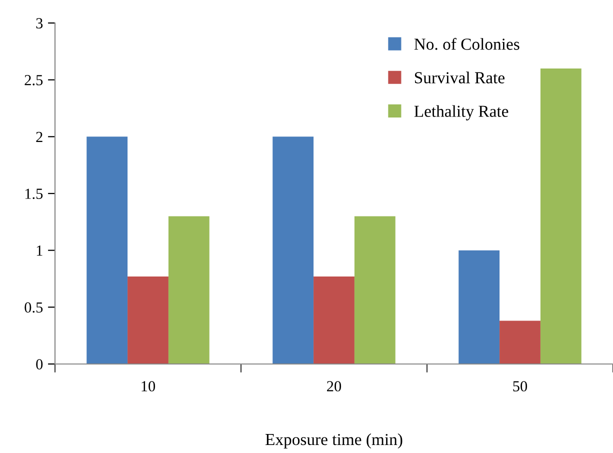  What do you see at coordinates (39, 364) in the screenshot?
I see `y-tick-label: 0` at bounding box center [39, 364].